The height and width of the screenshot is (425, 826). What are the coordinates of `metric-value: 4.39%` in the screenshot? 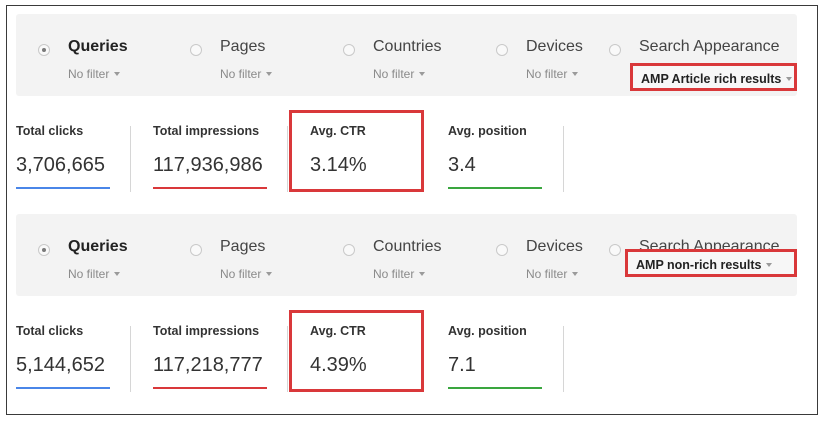 It's located at (338, 365).